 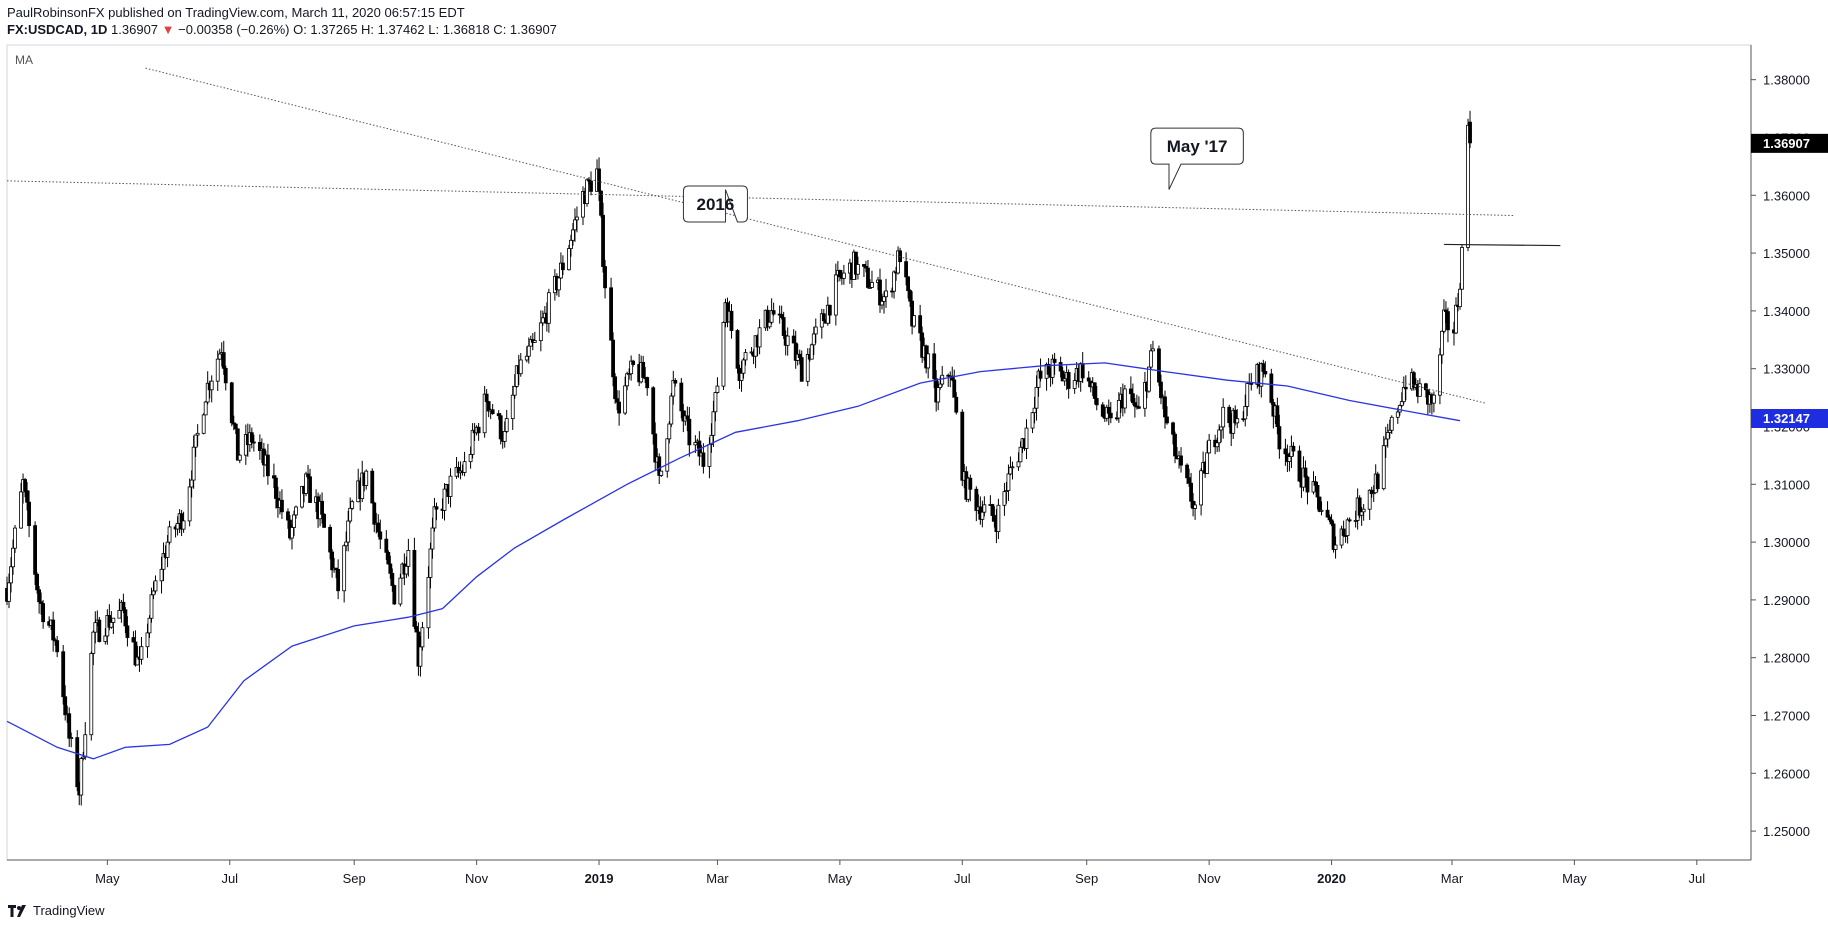 What do you see at coordinates (1786, 484) in the screenshot?
I see `price-tick-label: 1.31000` at bounding box center [1786, 484].